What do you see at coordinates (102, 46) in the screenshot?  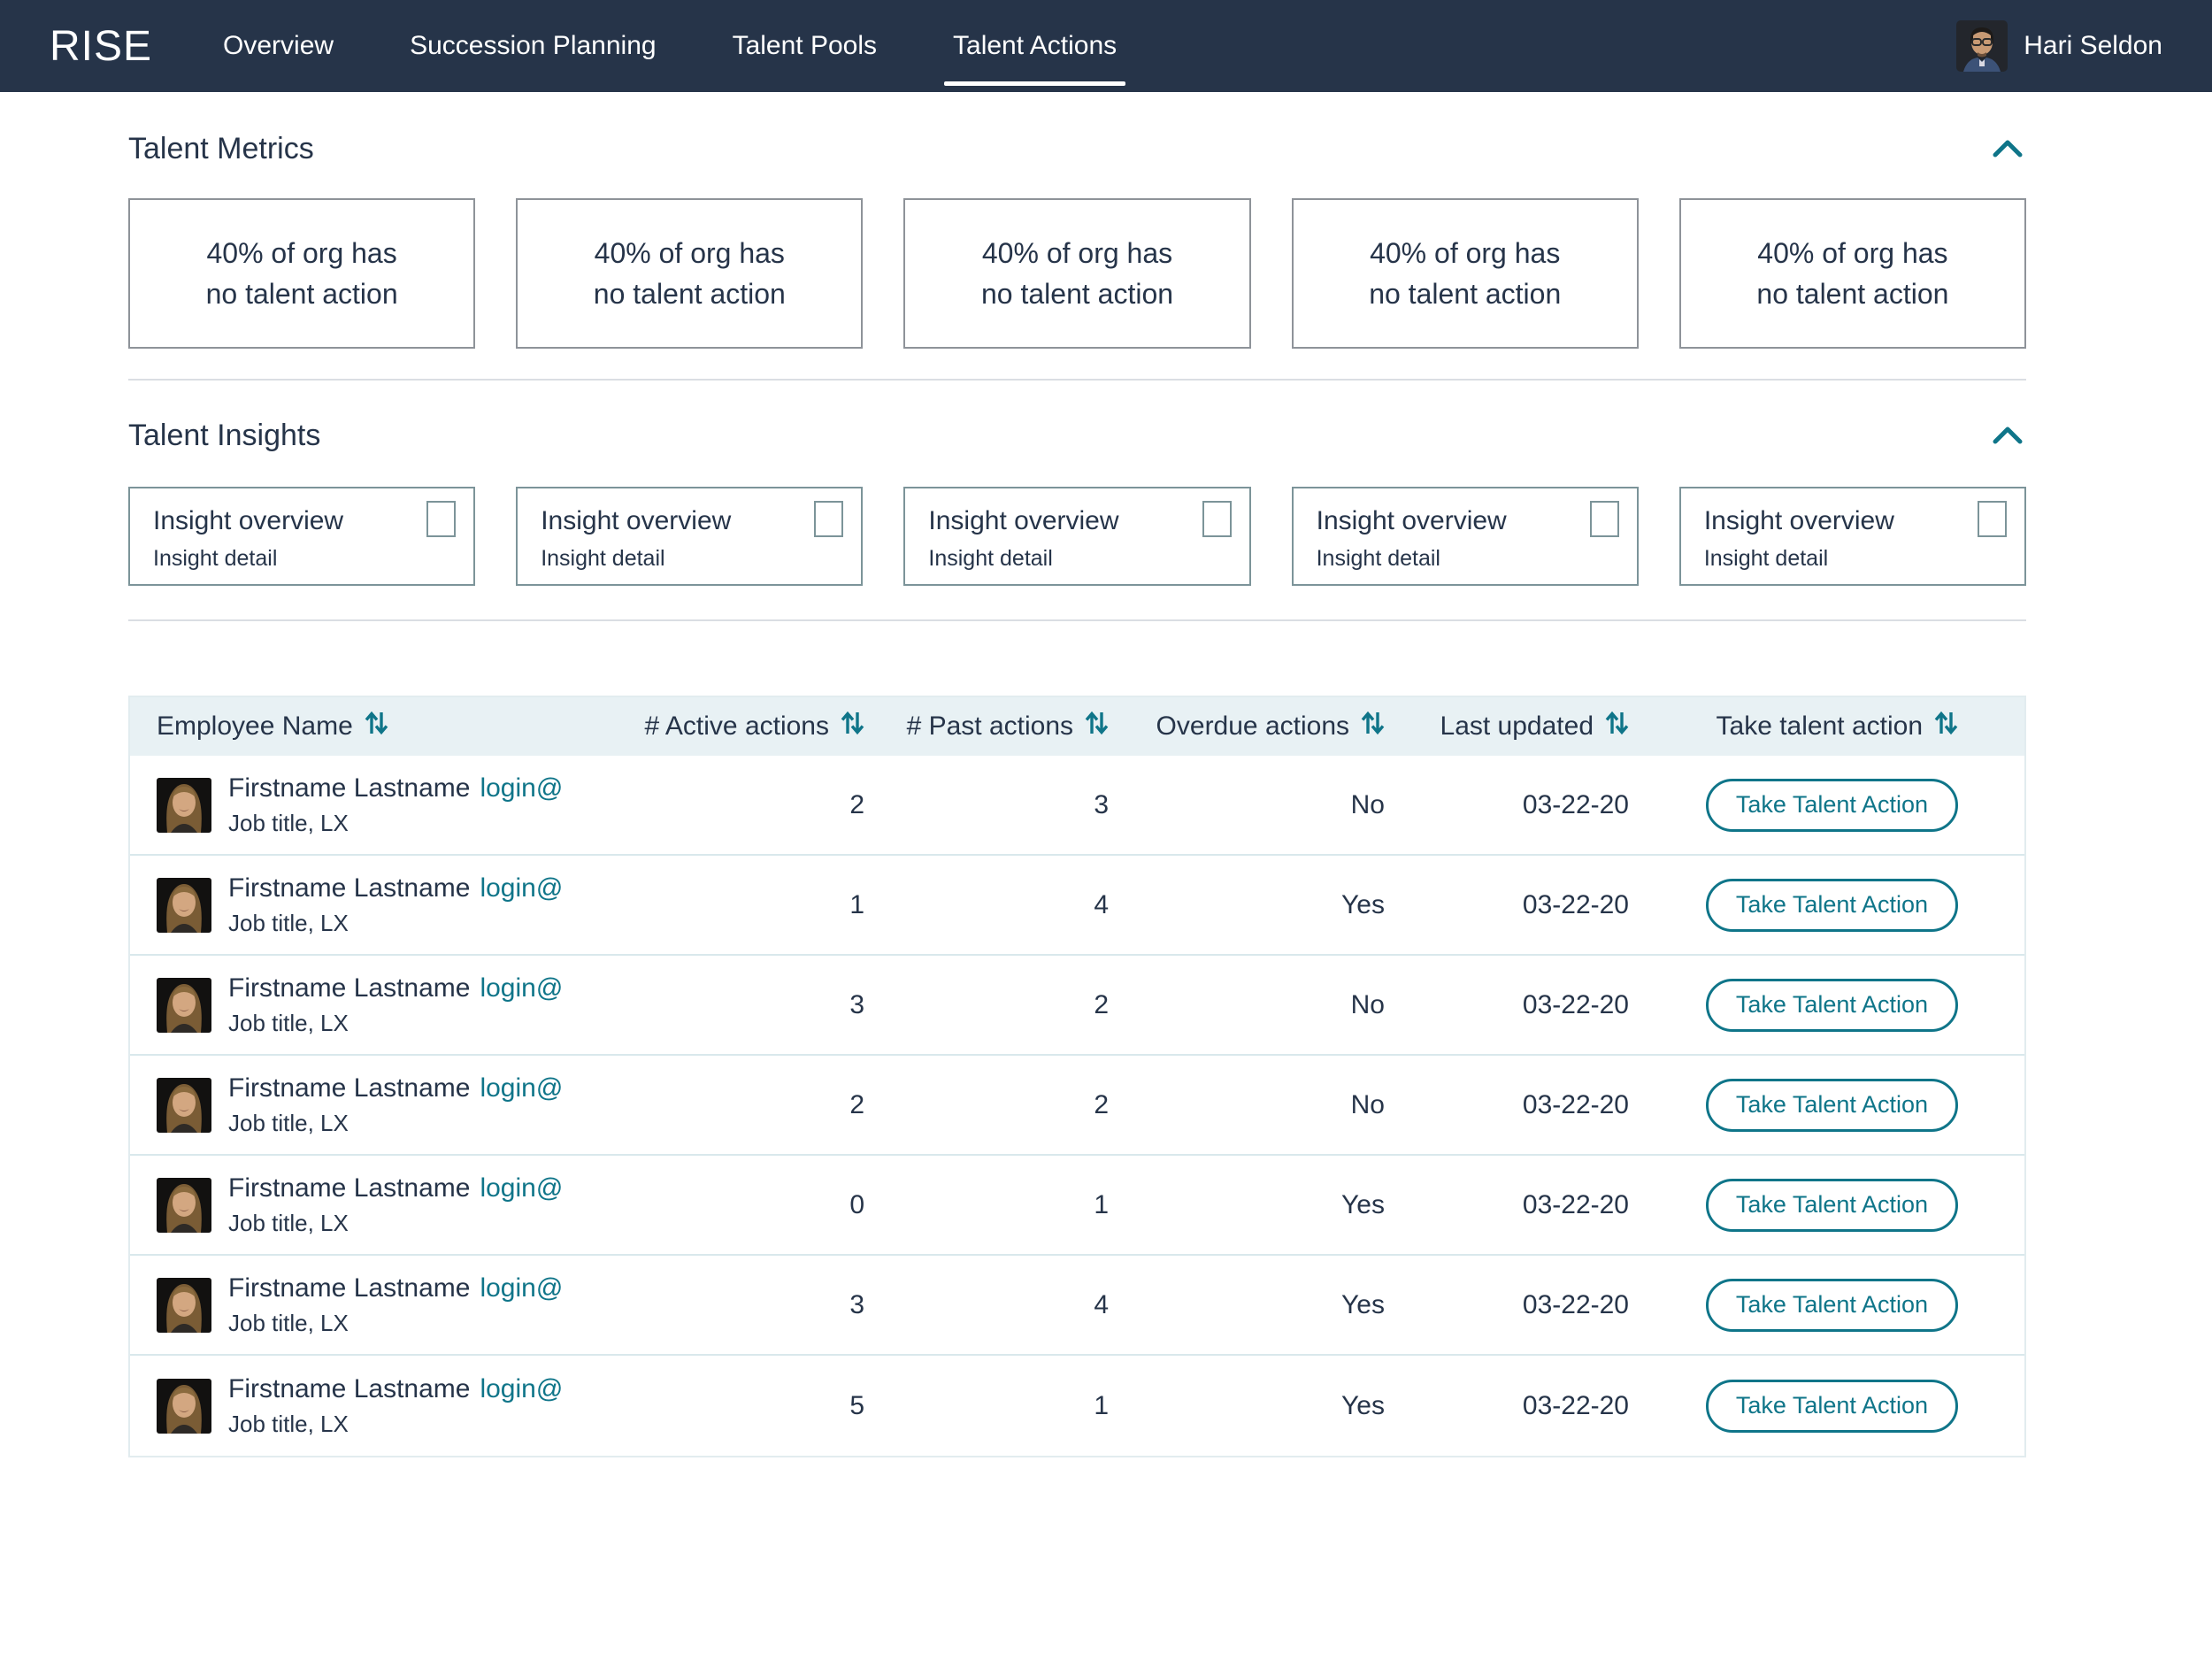 I see `brand-logo: RISE` at bounding box center [102, 46].